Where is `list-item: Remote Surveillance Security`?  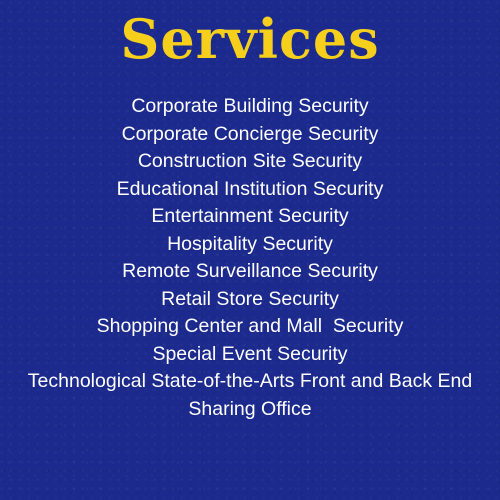
list-item: Remote Surveillance Security is located at coordinates (250, 271).